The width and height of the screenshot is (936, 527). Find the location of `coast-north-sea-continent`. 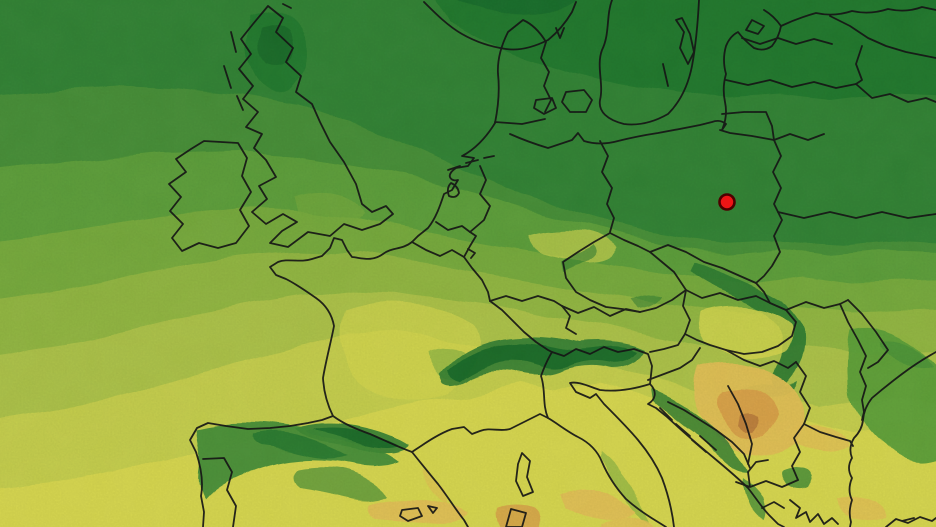

coast-north-sea-continent is located at coordinates (453, 182).